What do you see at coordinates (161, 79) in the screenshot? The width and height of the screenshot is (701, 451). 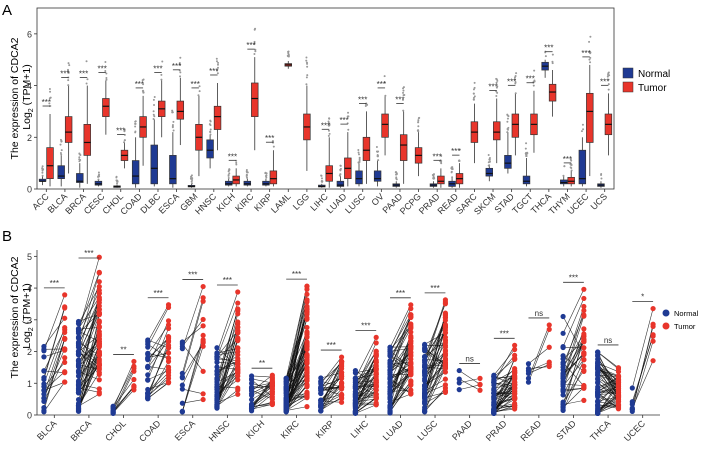 I see `panel-a-dlbc-tumor-outlier` at bounding box center [161, 79].